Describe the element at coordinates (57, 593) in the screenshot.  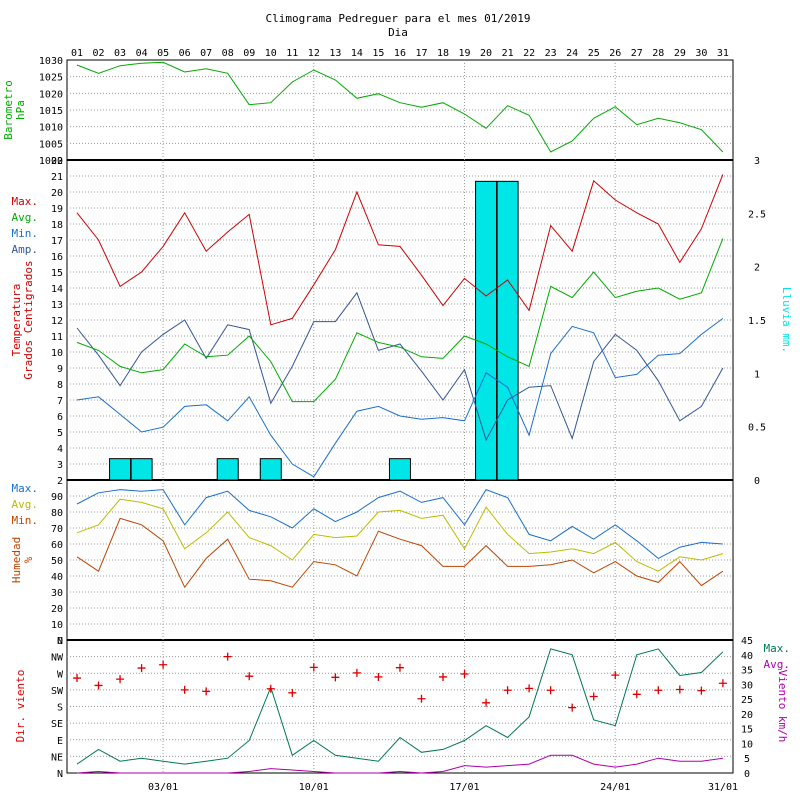
I see `hum-tick-30: 30` at that location.